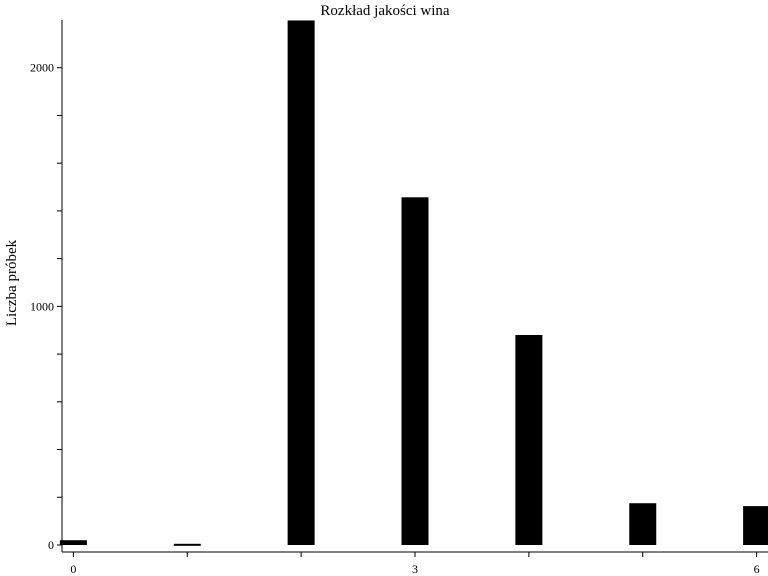 The width and height of the screenshot is (768, 576). I want to click on x-axis-ticks: 0 3 6, so click(415, 564).